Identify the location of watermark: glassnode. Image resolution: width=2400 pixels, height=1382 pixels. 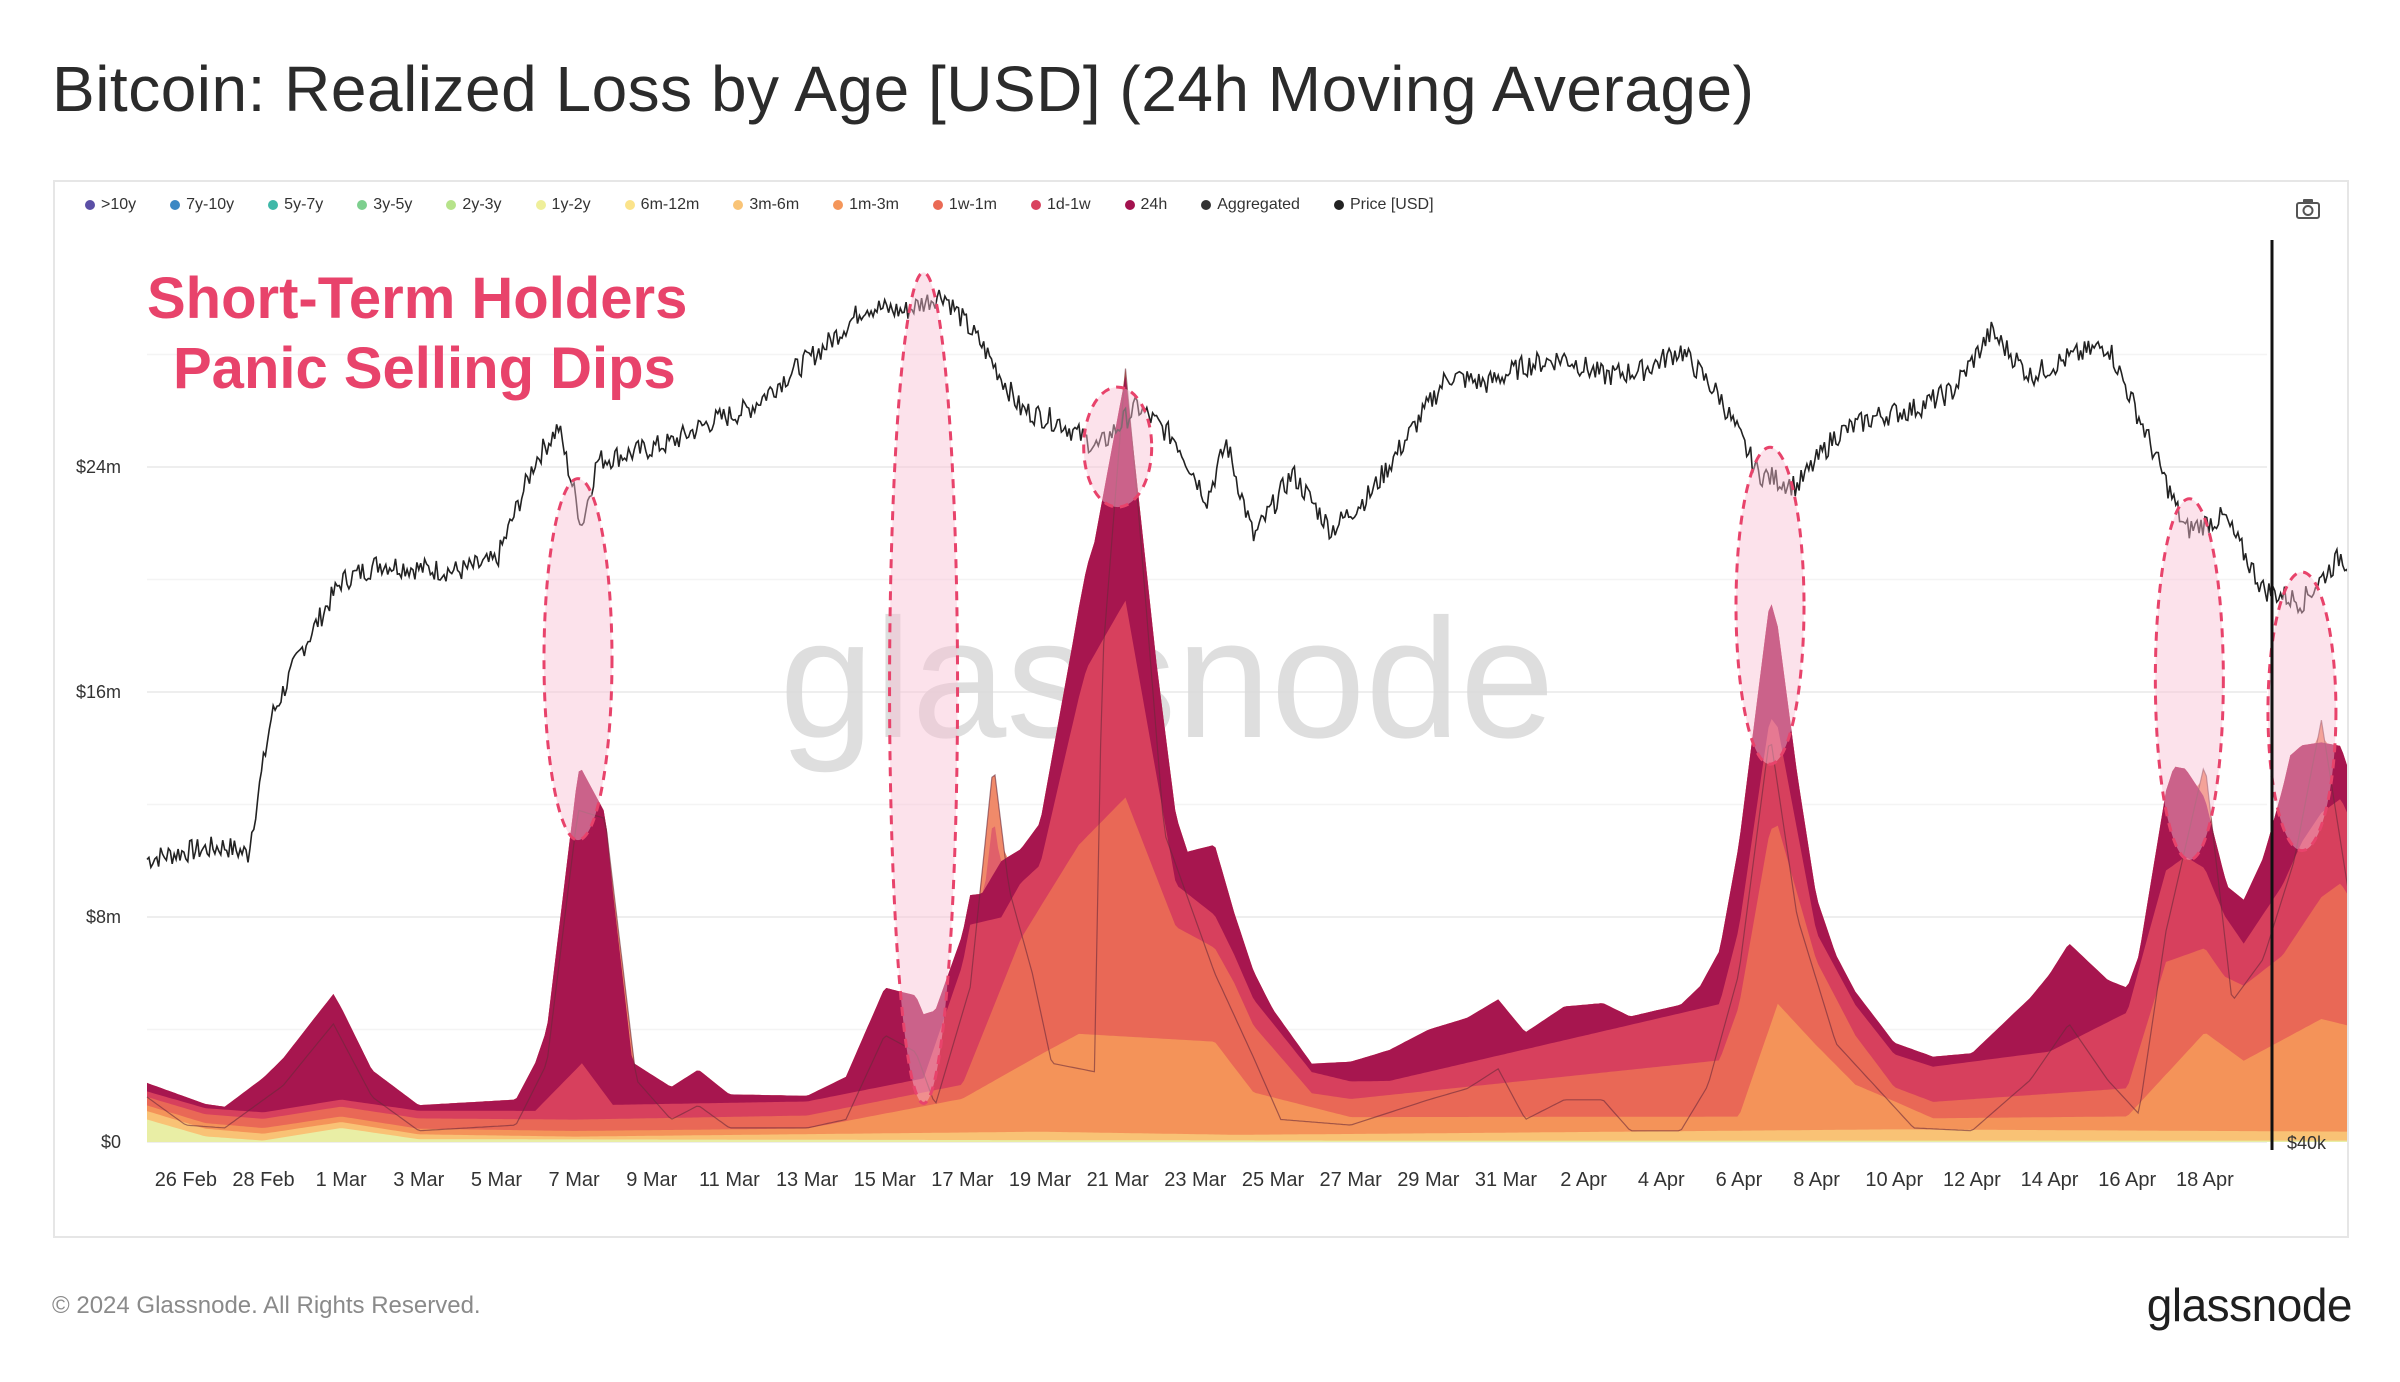
(1166, 679).